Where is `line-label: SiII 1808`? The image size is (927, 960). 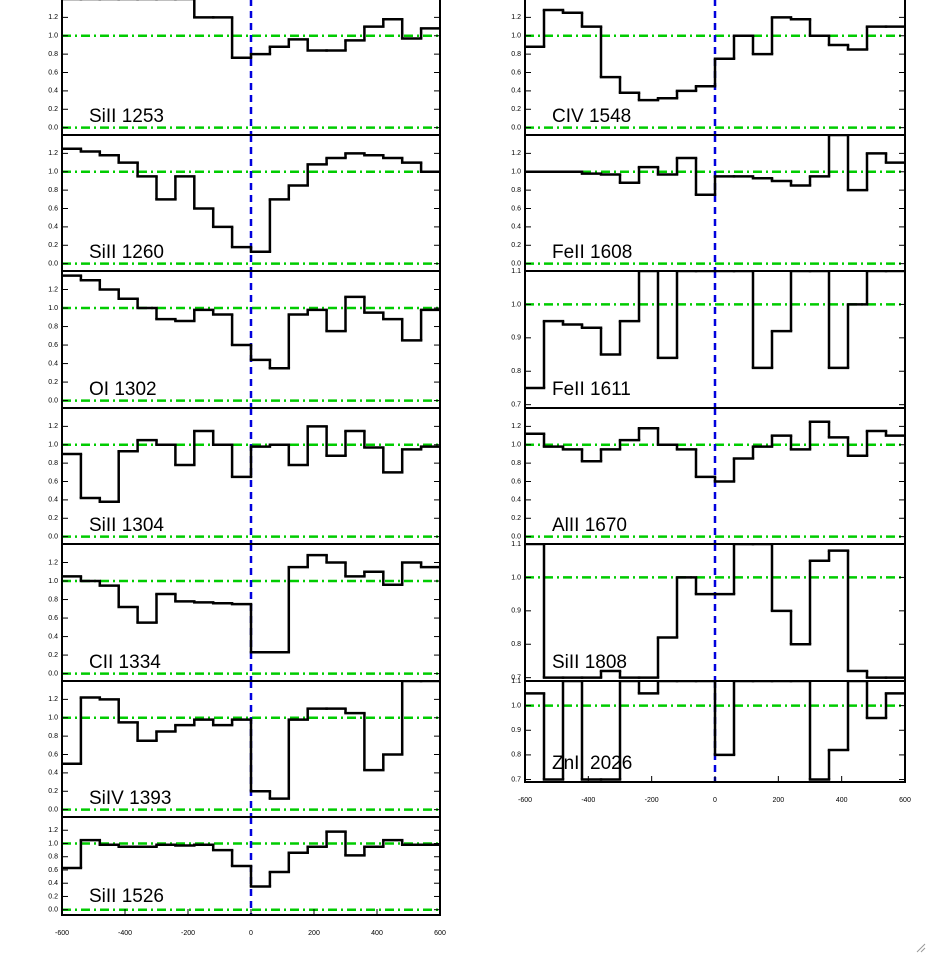 line-label: SiII 1808 is located at coordinates (589, 662).